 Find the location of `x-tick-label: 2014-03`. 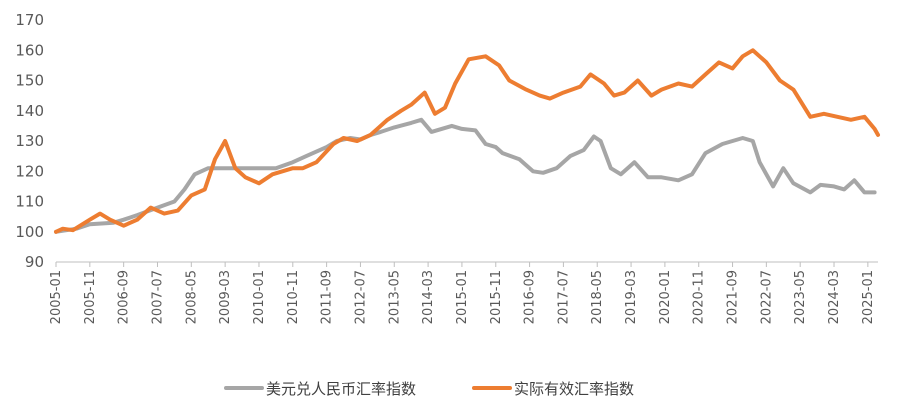

x-tick-label: 2014-03 is located at coordinates (428, 297).